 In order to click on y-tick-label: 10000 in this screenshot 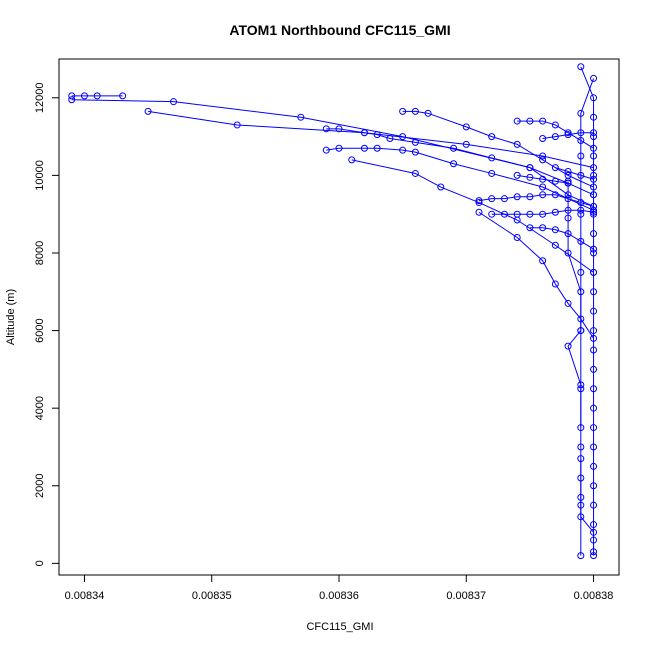, I will do `click(40, 175)`.